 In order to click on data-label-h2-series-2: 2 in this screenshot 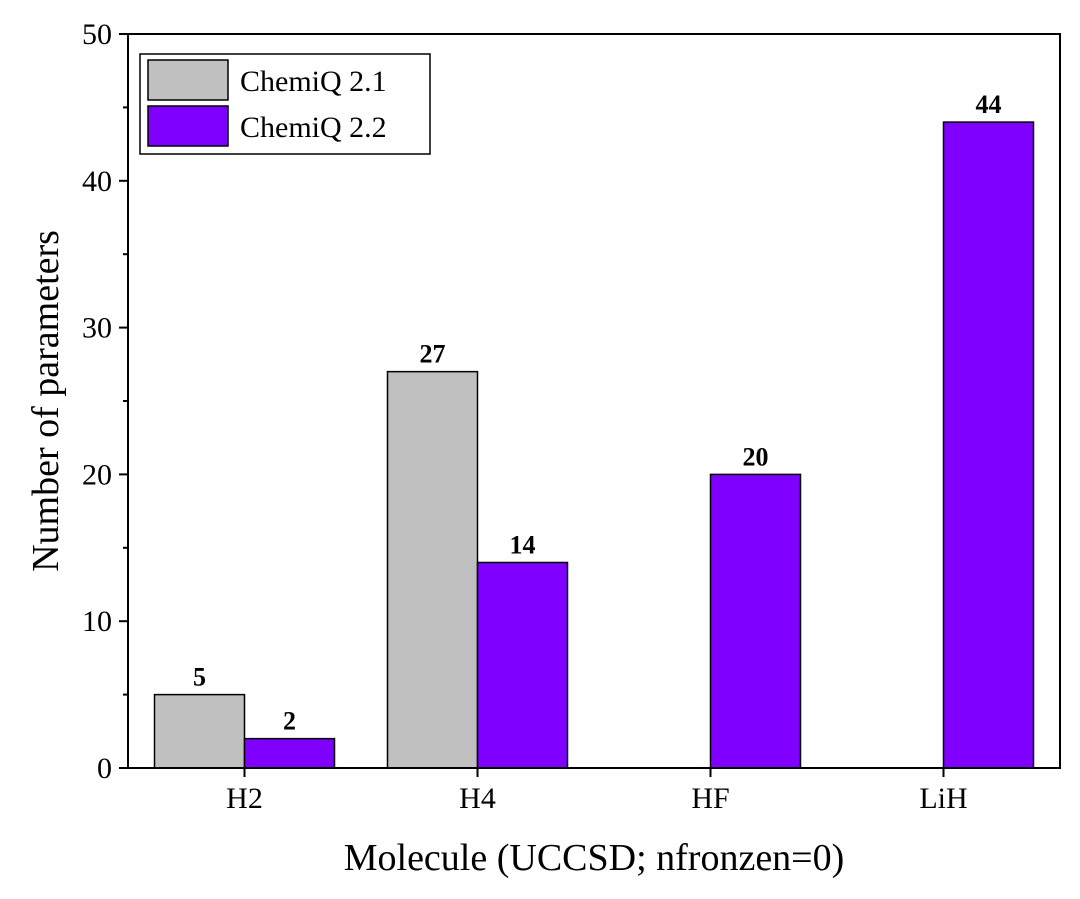, I will do `click(289, 721)`.